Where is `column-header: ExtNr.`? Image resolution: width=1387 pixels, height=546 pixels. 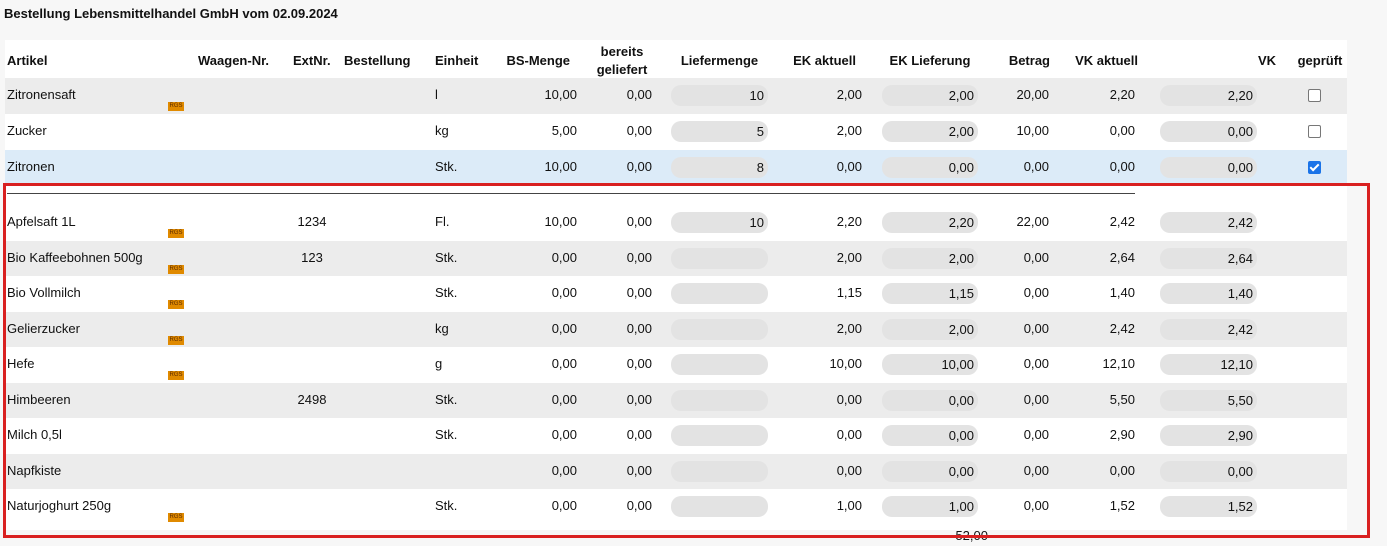 column-header: ExtNr. is located at coordinates (312, 60).